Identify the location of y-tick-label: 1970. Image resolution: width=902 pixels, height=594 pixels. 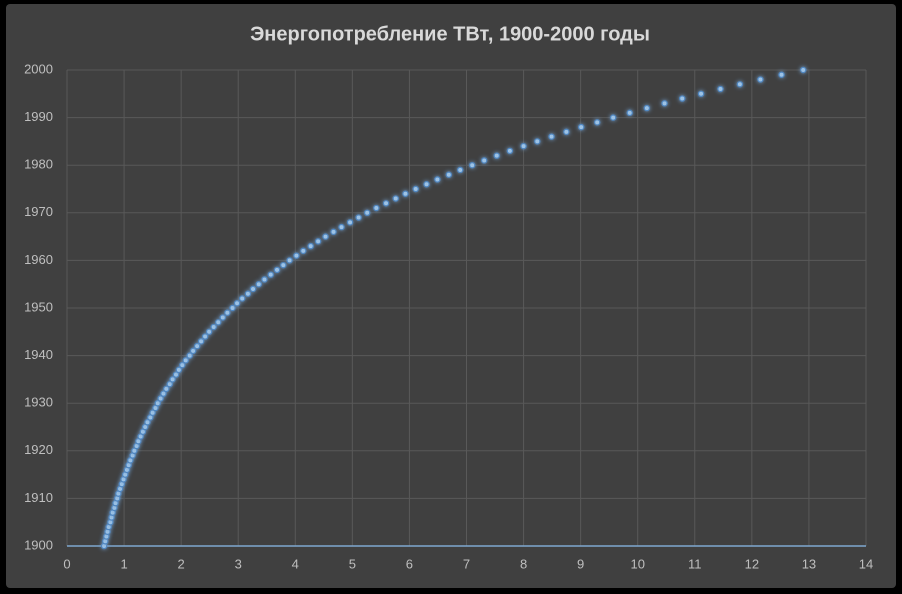
(38, 211).